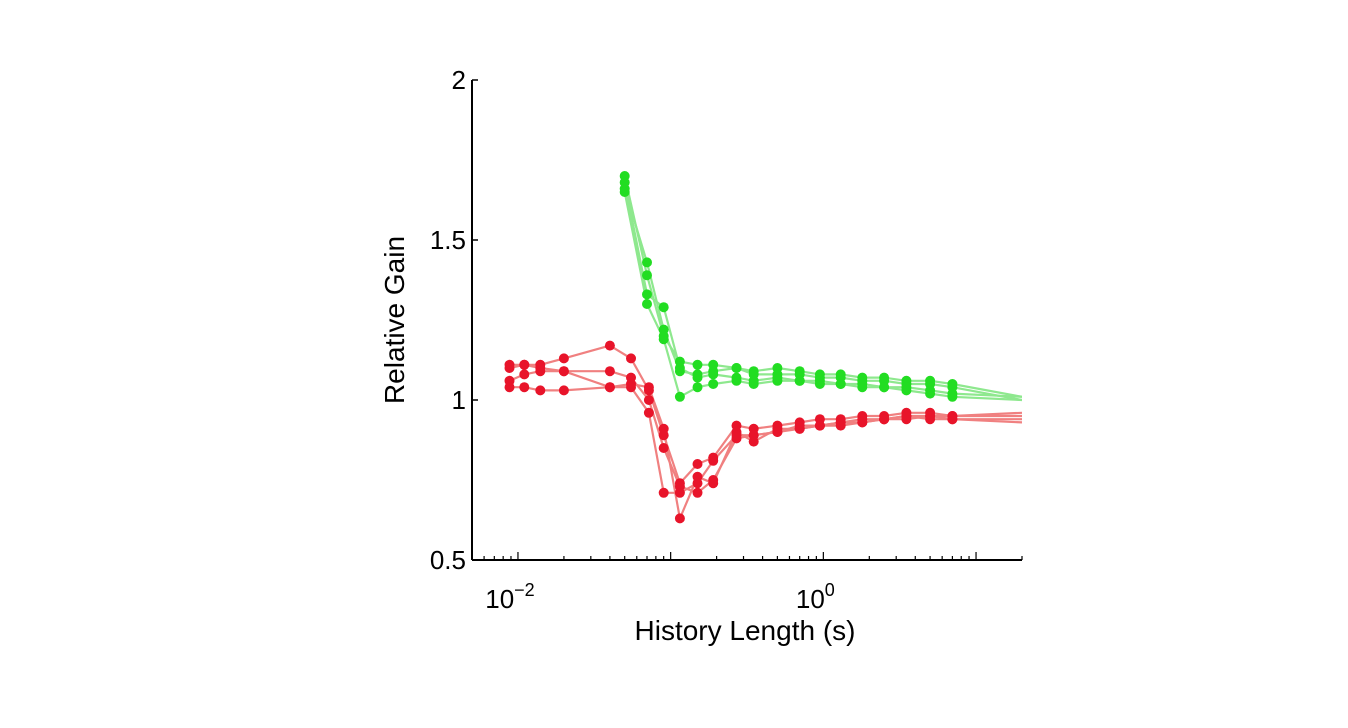 This screenshot has height=728, width=1348. What do you see at coordinates (815, 597) in the screenshot?
I see `x-tick-label: 10⁰` at bounding box center [815, 597].